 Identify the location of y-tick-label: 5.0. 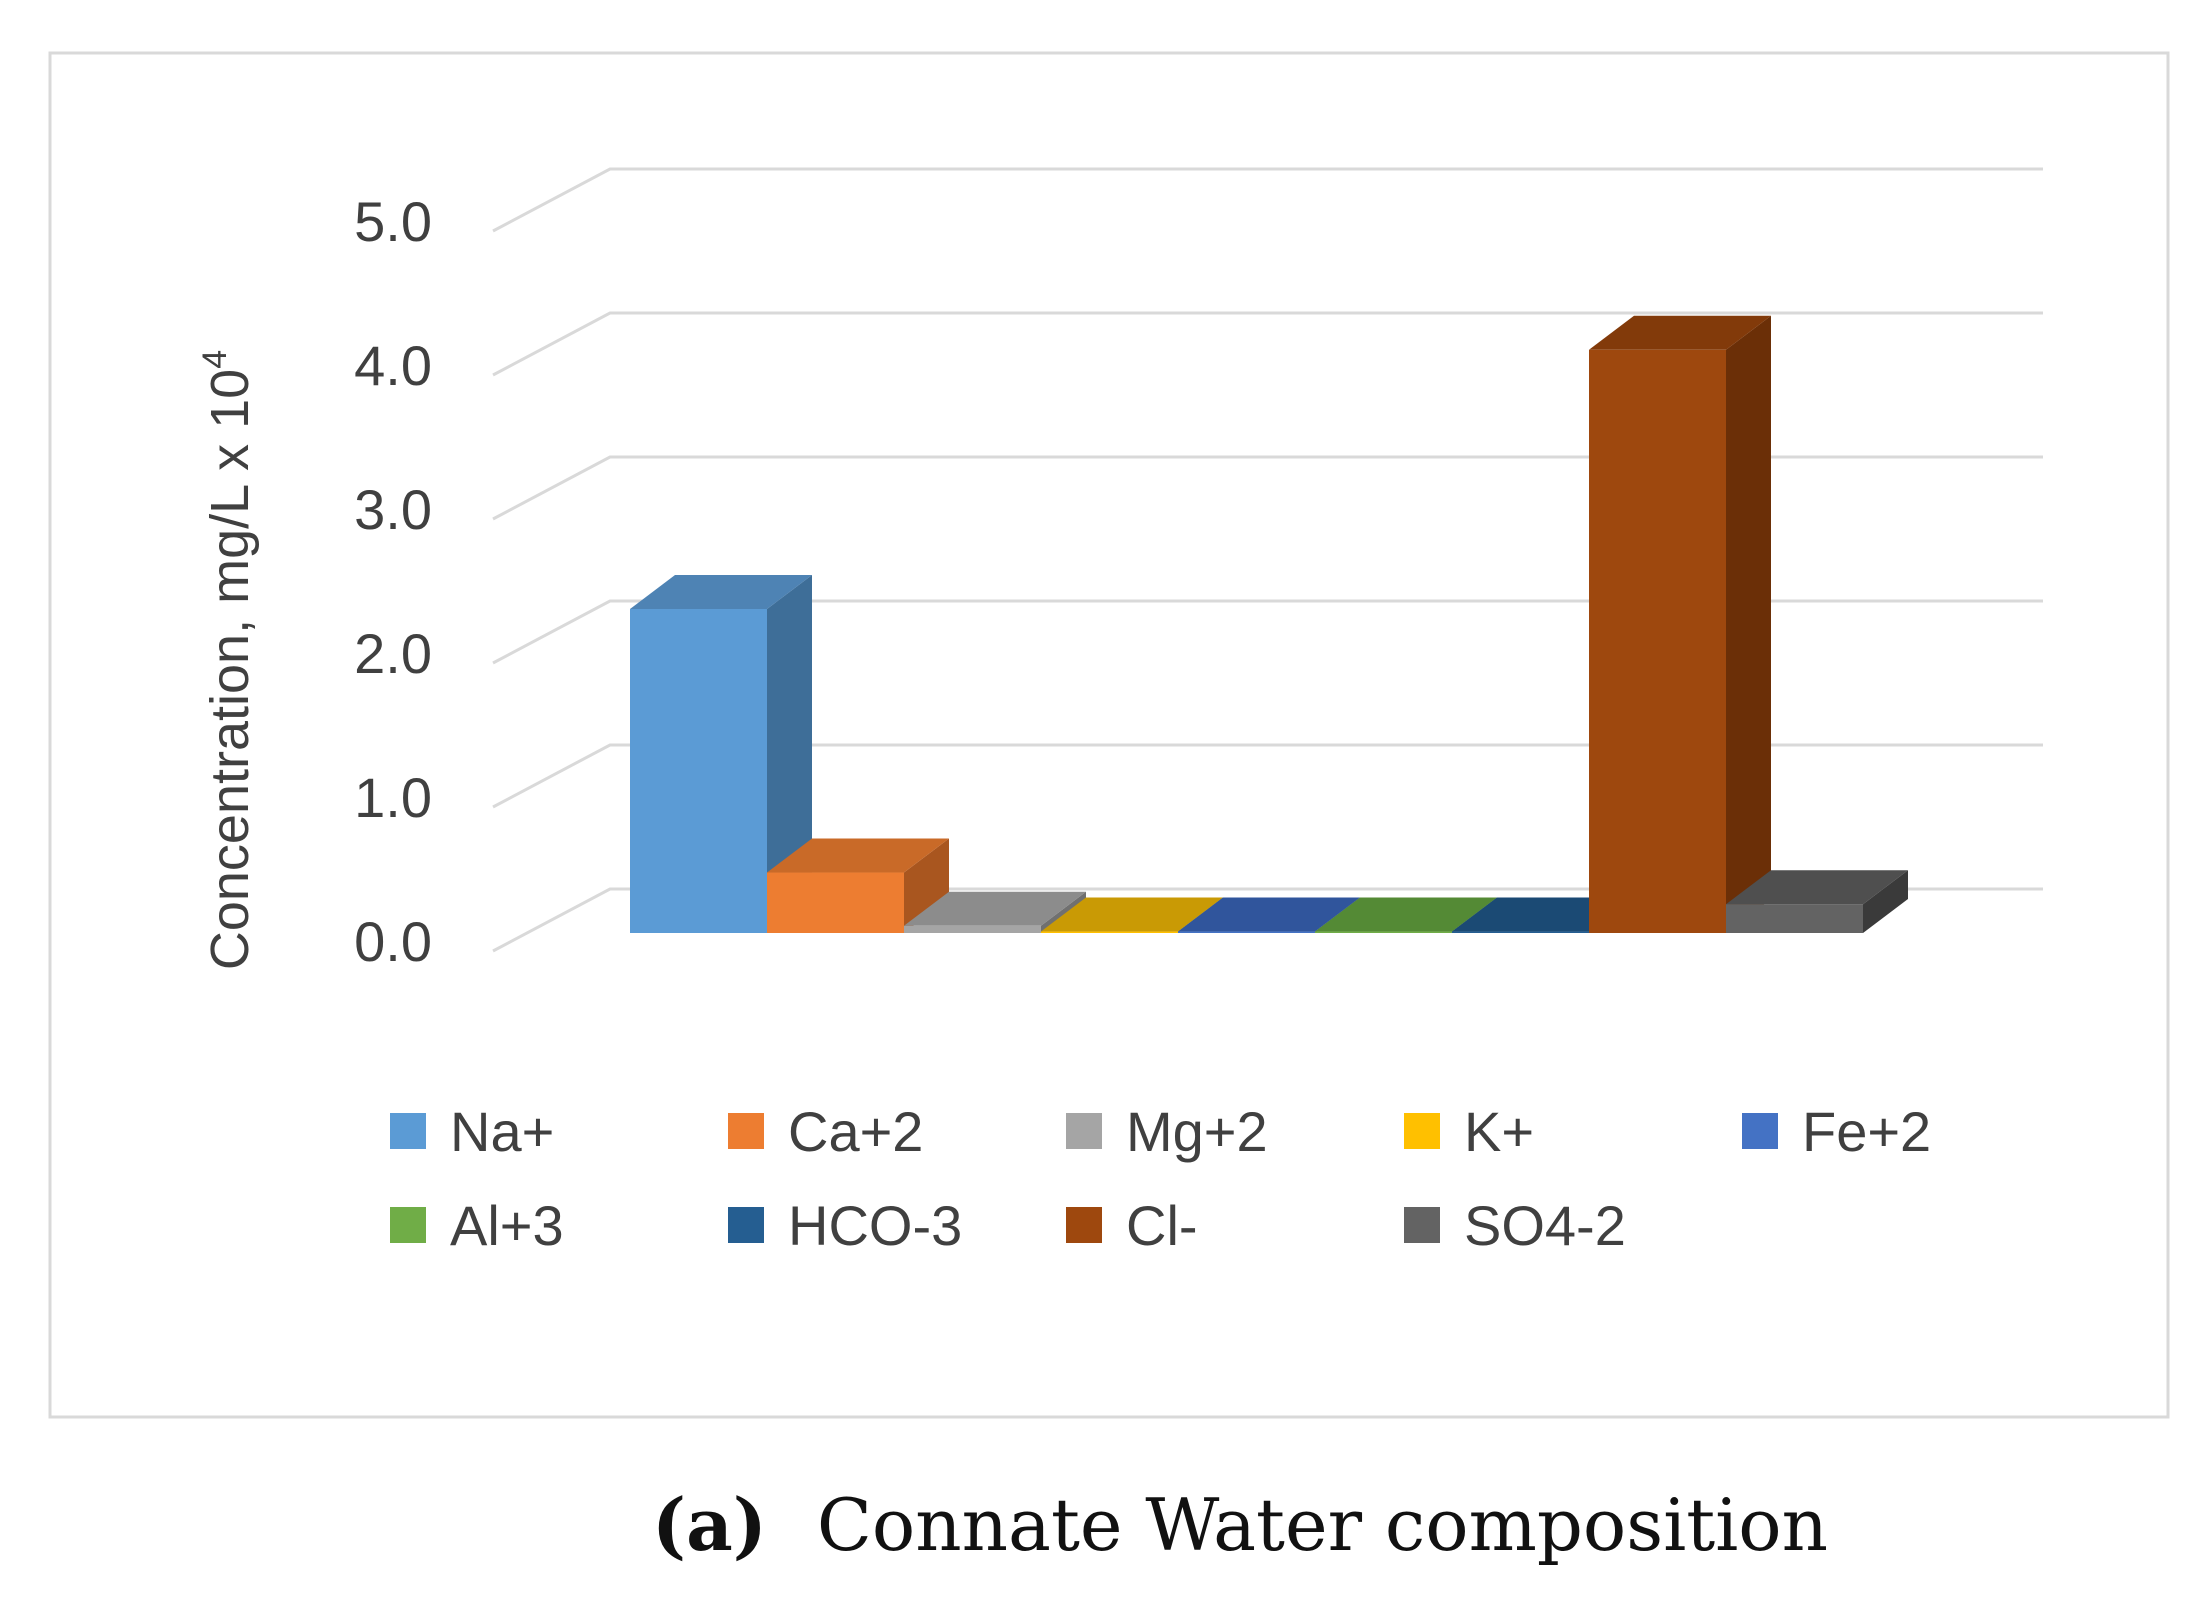
(393, 221).